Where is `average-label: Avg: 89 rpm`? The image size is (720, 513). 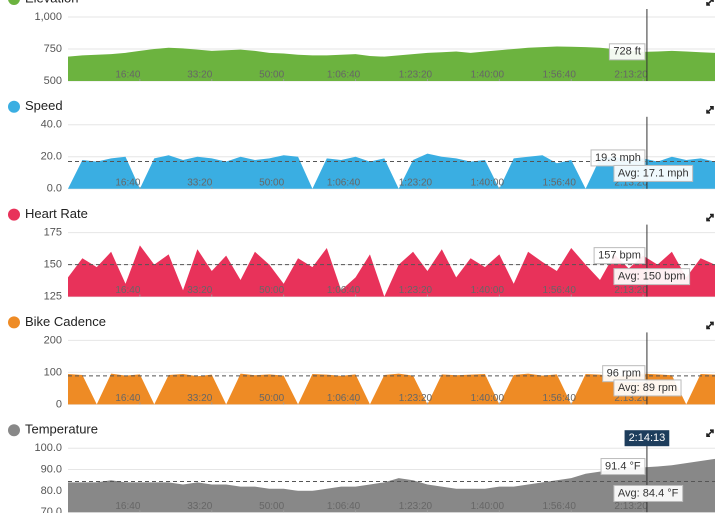
average-label: Avg: 89 rpm is located at coordinates (647, 388).